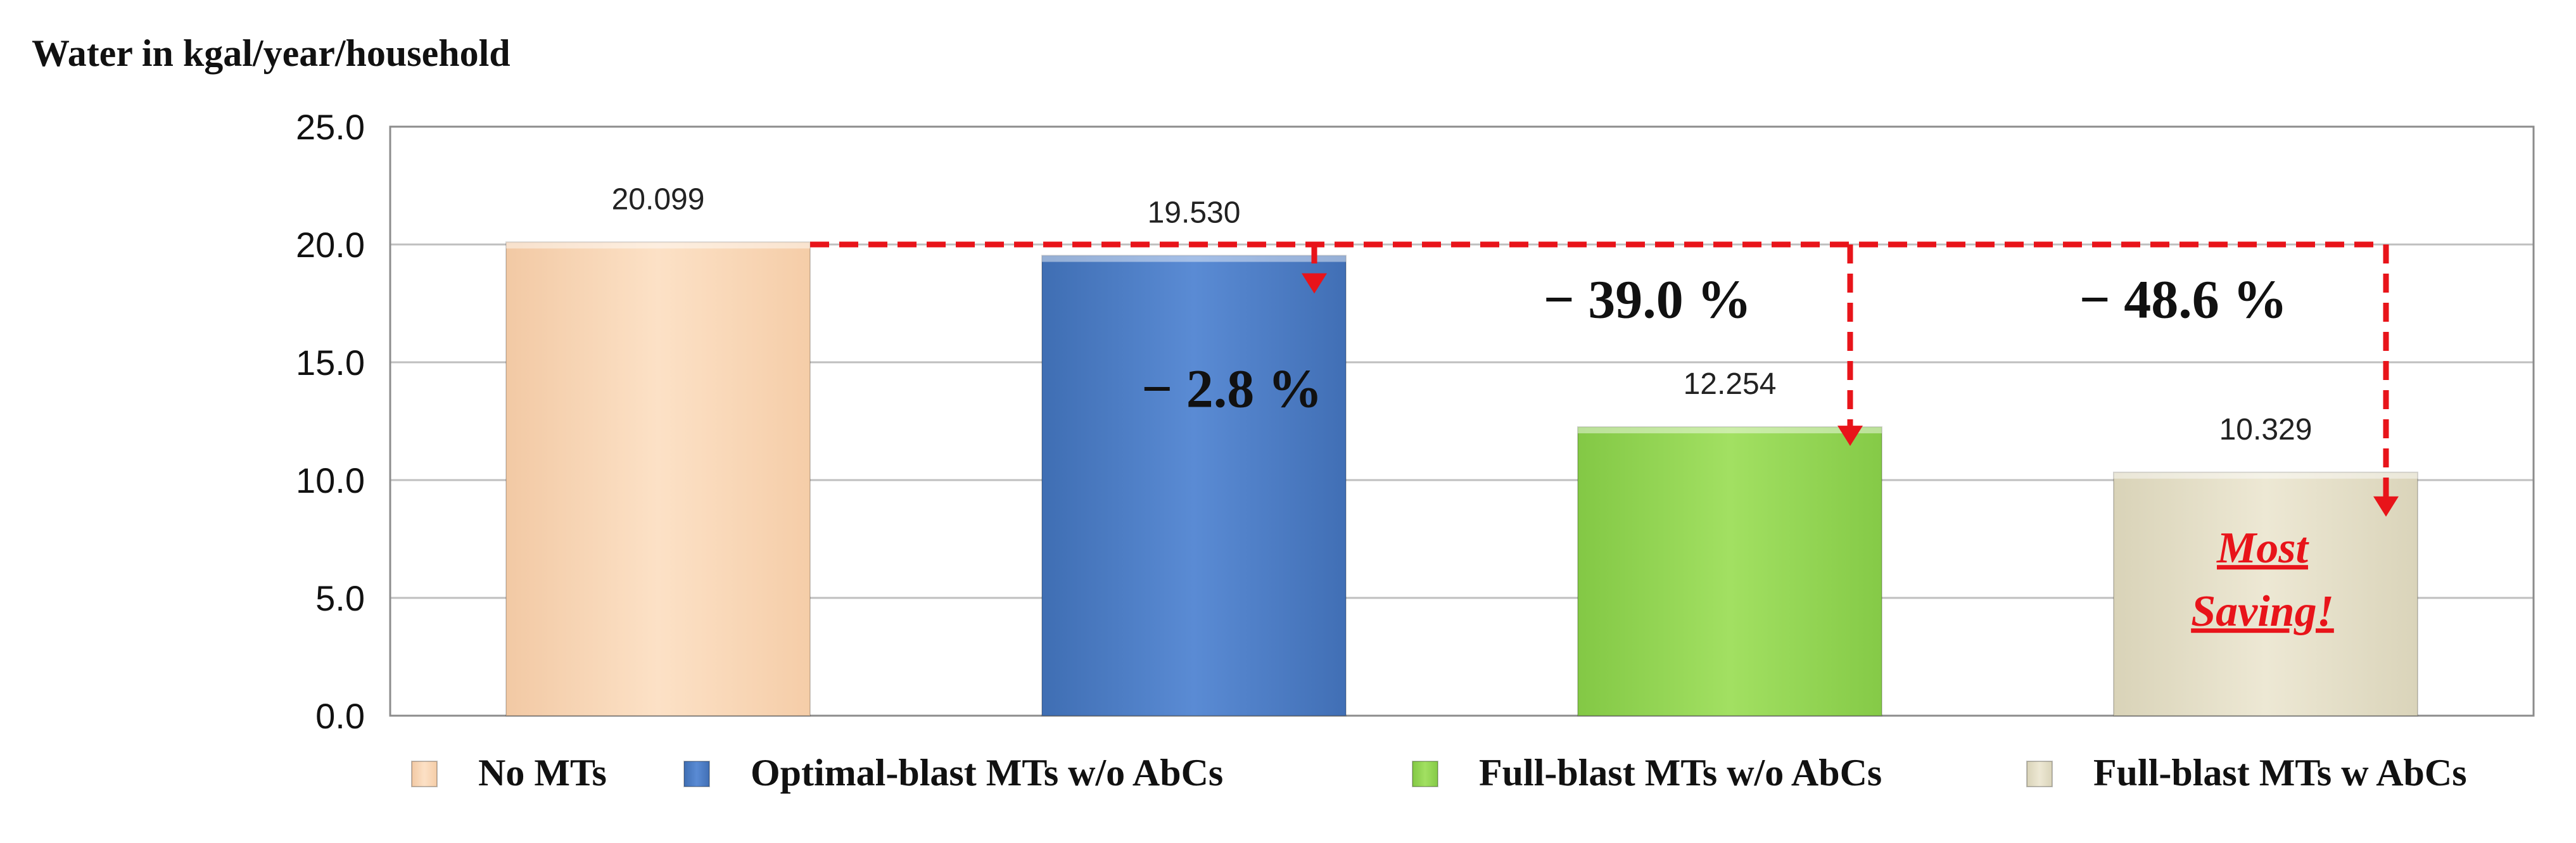 The width and height of the screenshot is (2576, 843). I want to click on legend-label-0: No MTs, so click(542, 773).